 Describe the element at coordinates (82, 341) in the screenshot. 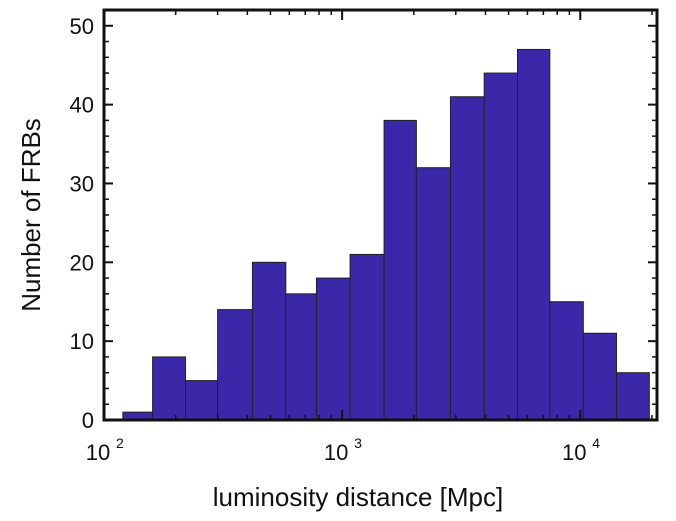

I see `y-tick-label: 10` at that location.